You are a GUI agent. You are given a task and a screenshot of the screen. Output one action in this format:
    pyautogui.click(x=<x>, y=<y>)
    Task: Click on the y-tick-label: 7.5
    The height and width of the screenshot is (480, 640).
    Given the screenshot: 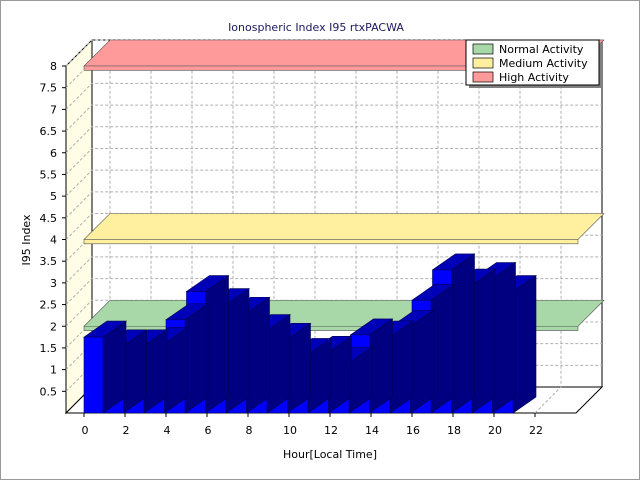 What is the action you would take?
    pyautogui.click(x=49, y=88)
    